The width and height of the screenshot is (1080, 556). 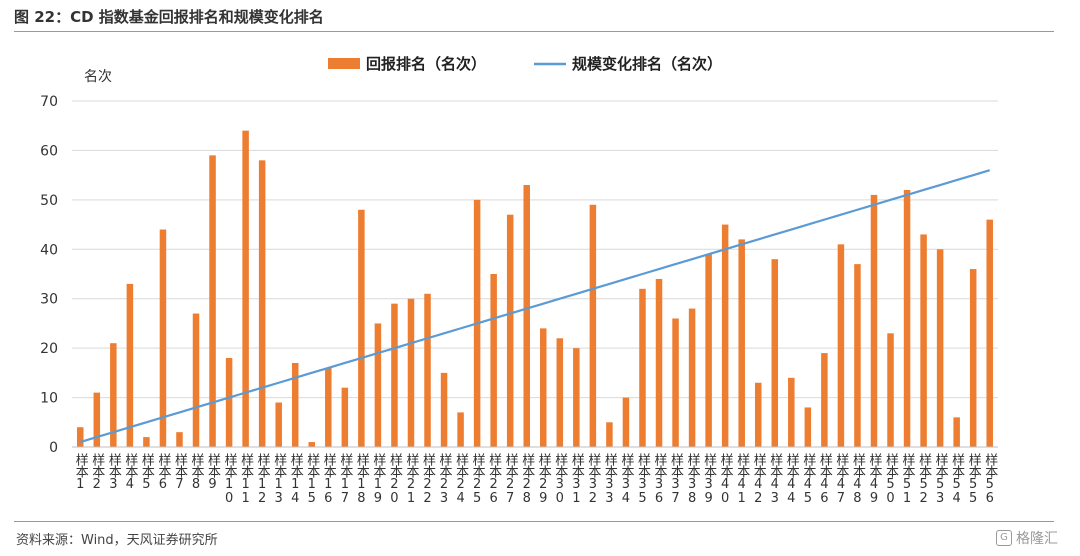 I want to click on x-tick-label: 样本39, so click(x=709, y=479).